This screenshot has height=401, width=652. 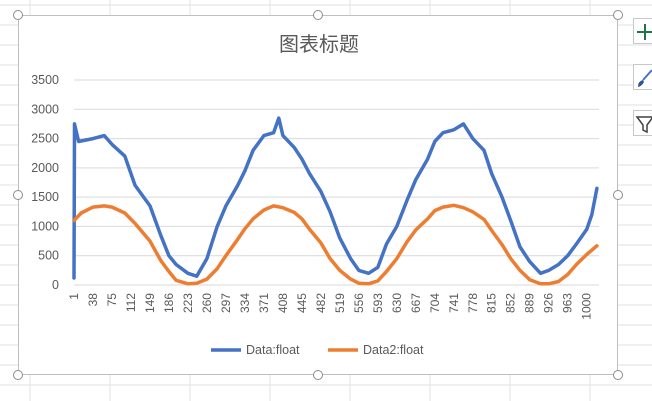 What do you see at coordinates (207, 303) in the screenshot?
I see `x-tick-label: 260` at bounding box center [207, 303].